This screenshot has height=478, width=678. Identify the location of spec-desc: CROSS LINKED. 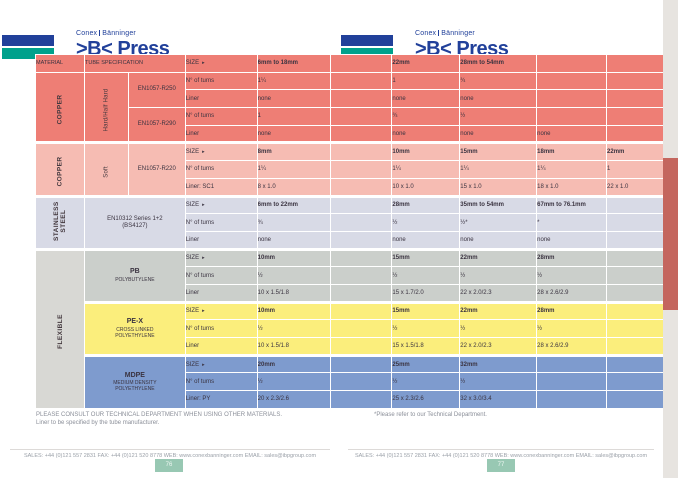
(135, 329).